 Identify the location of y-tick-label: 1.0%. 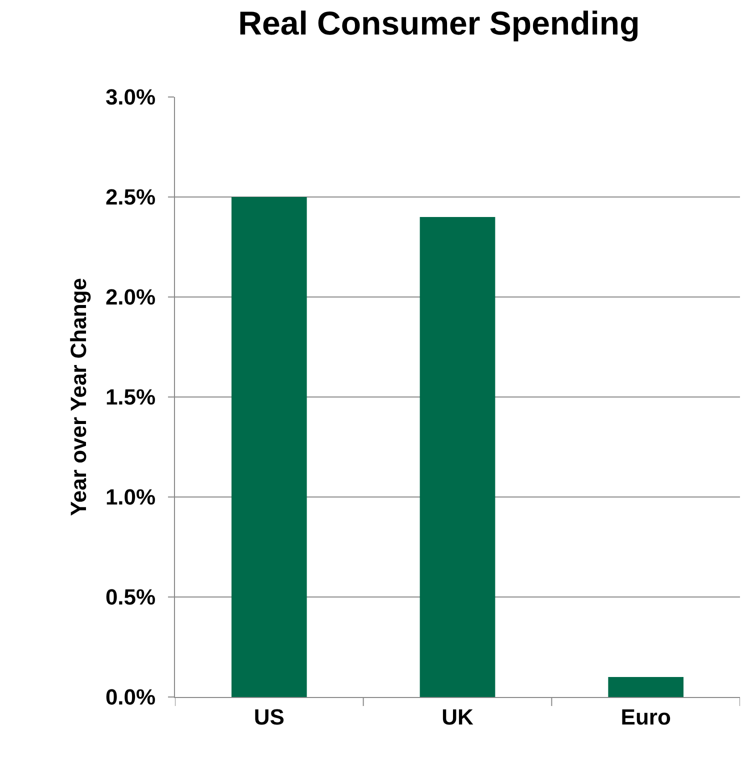
(130, 497).